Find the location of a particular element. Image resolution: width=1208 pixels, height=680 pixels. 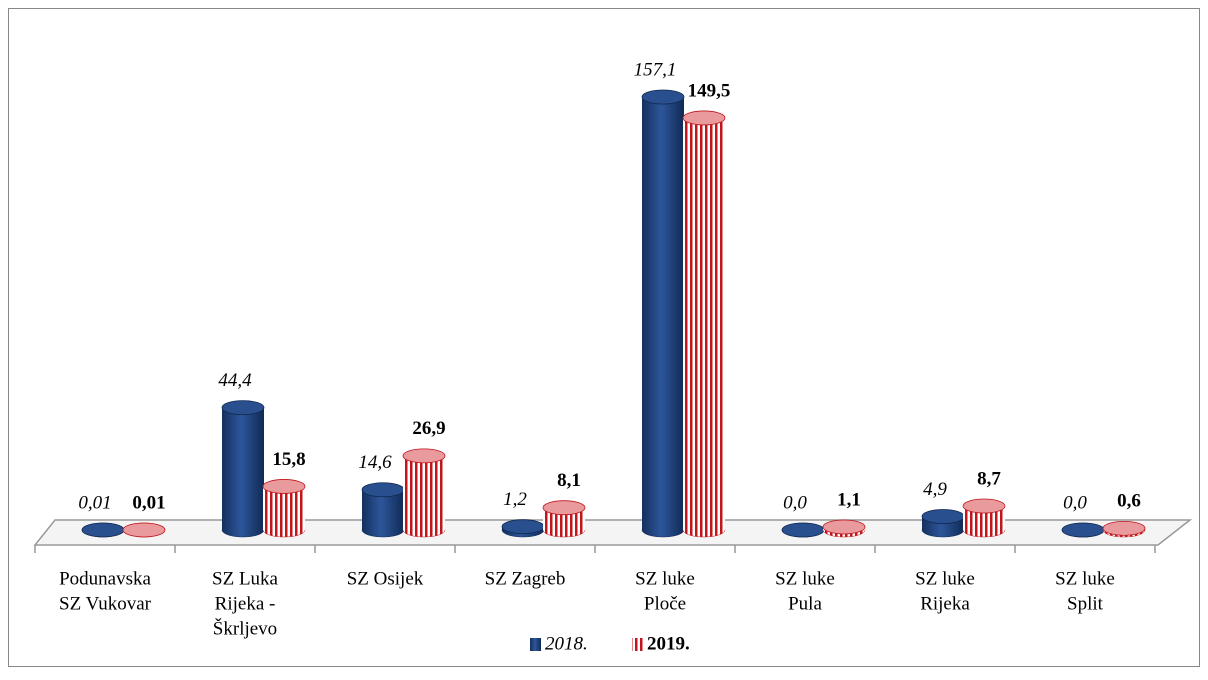

floor is located at coordinates (612, 532).